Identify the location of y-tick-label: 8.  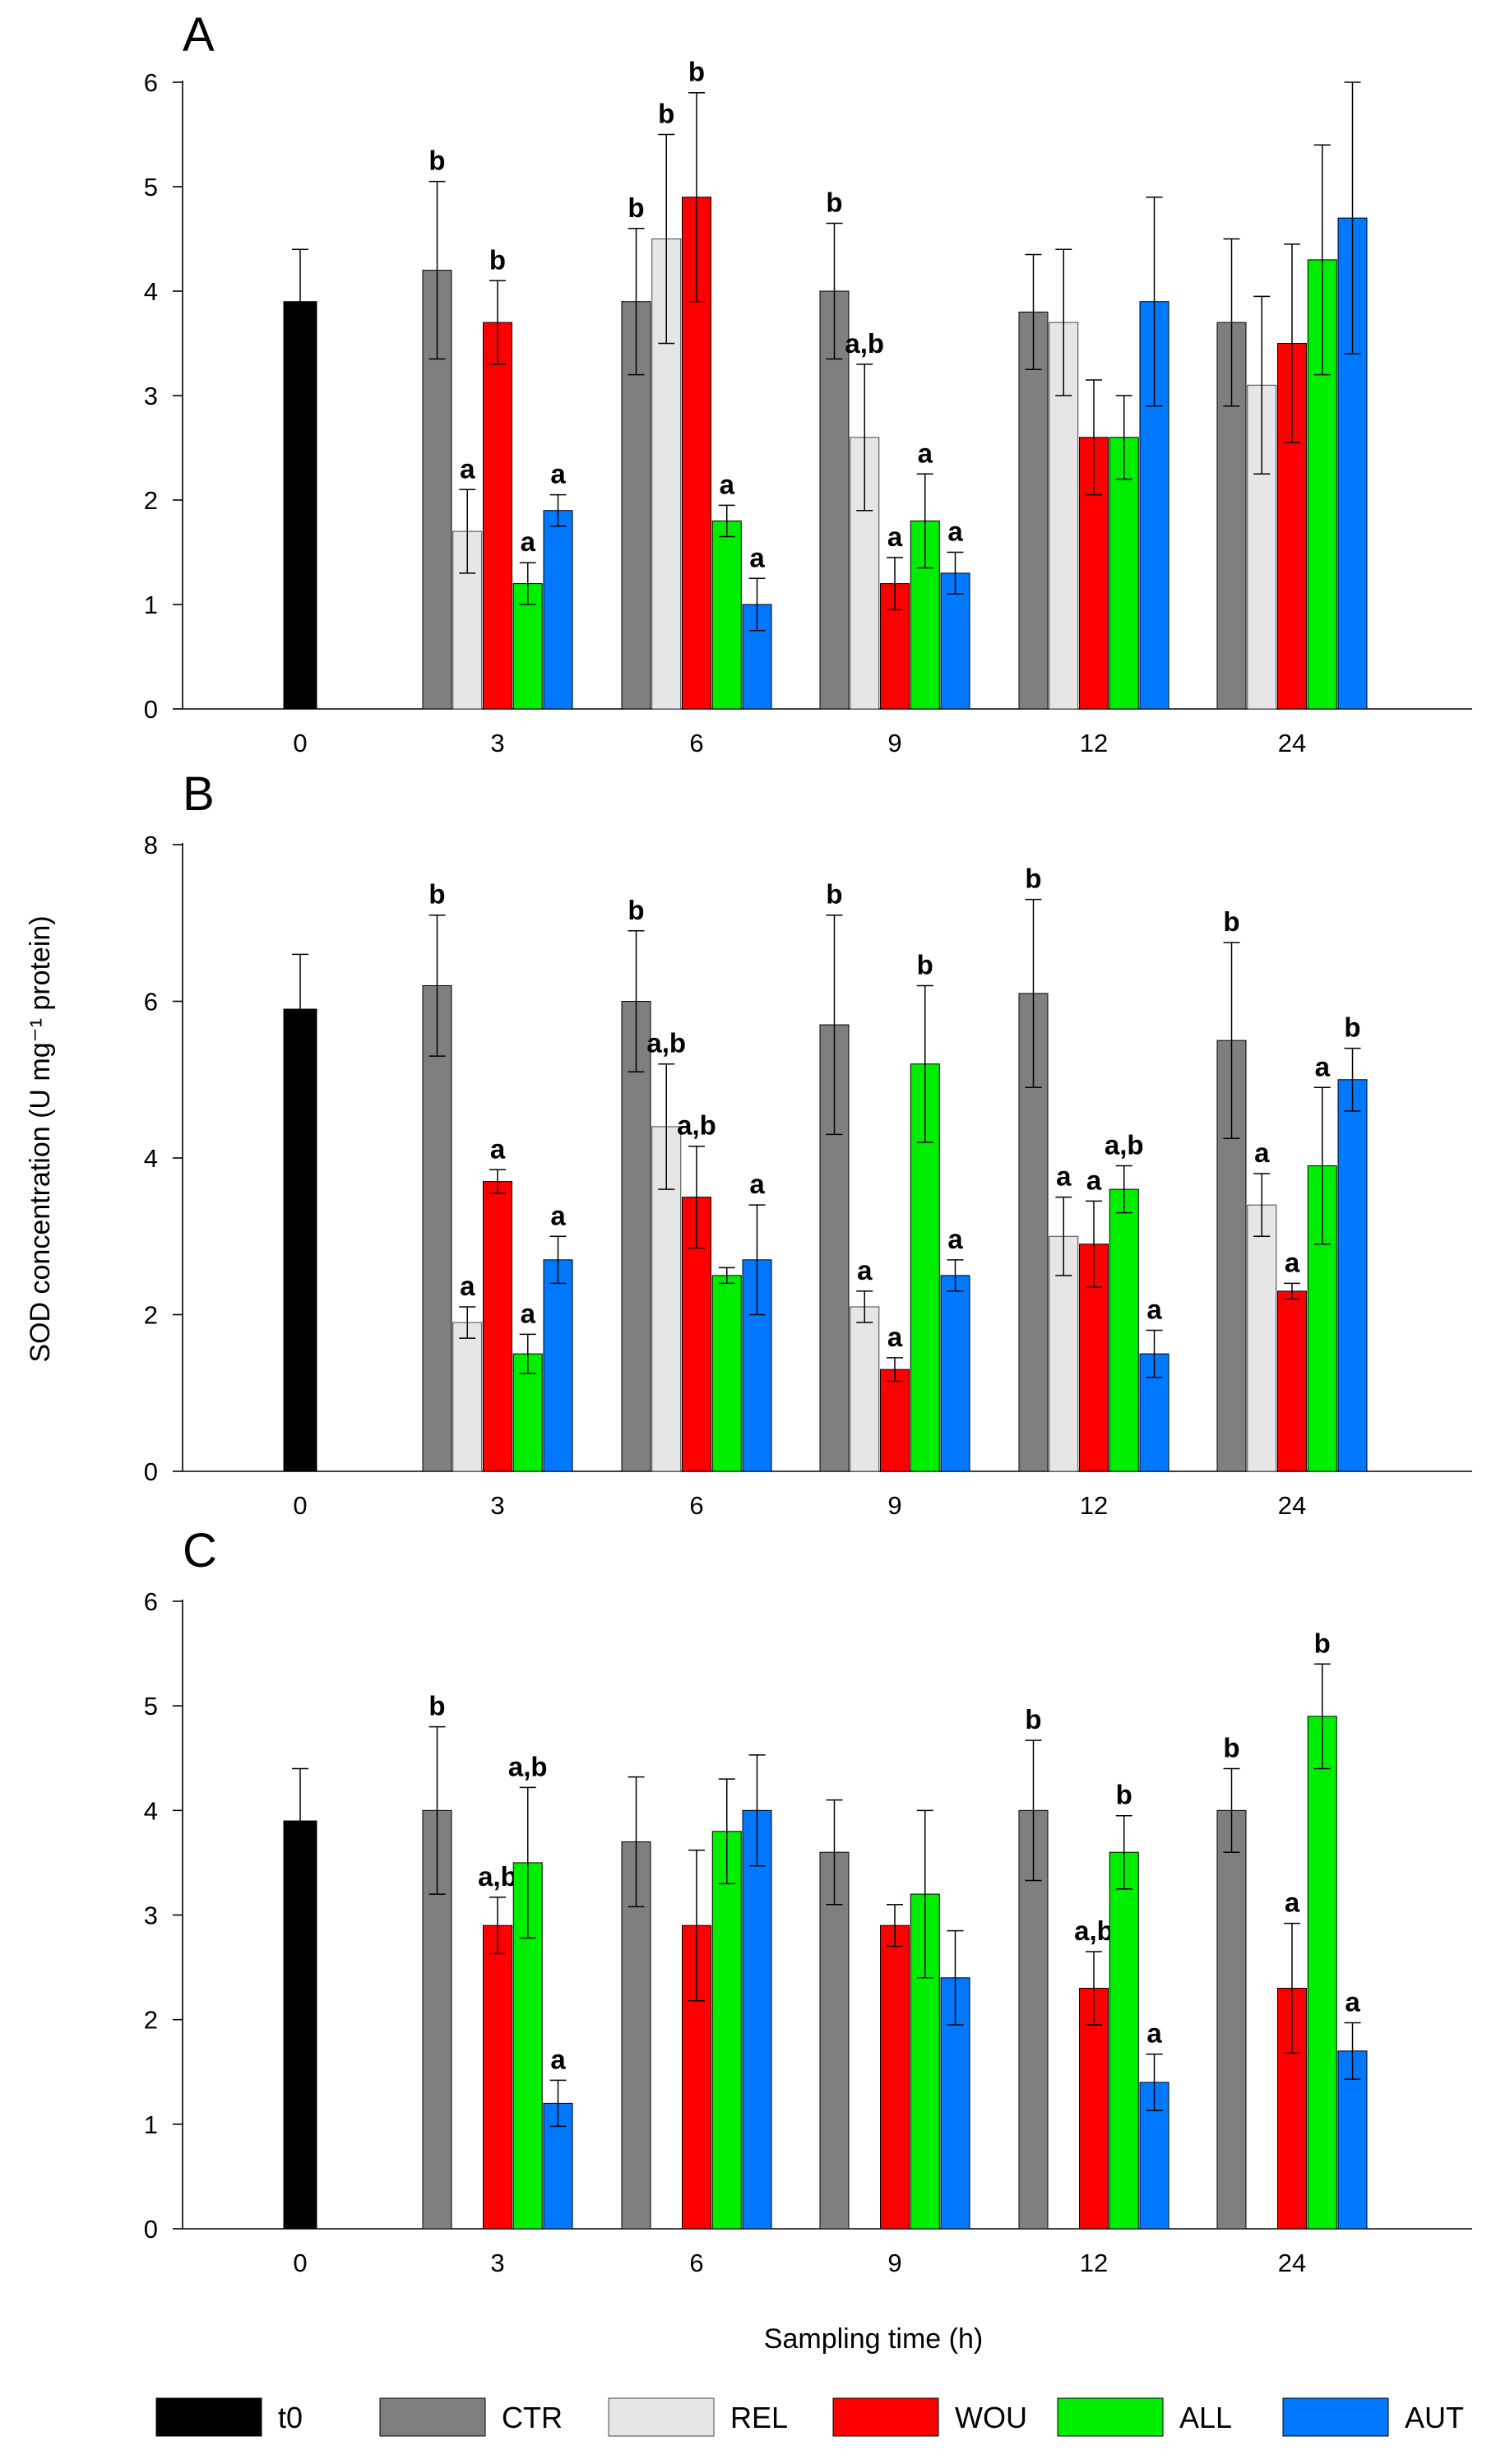
(151, 845).